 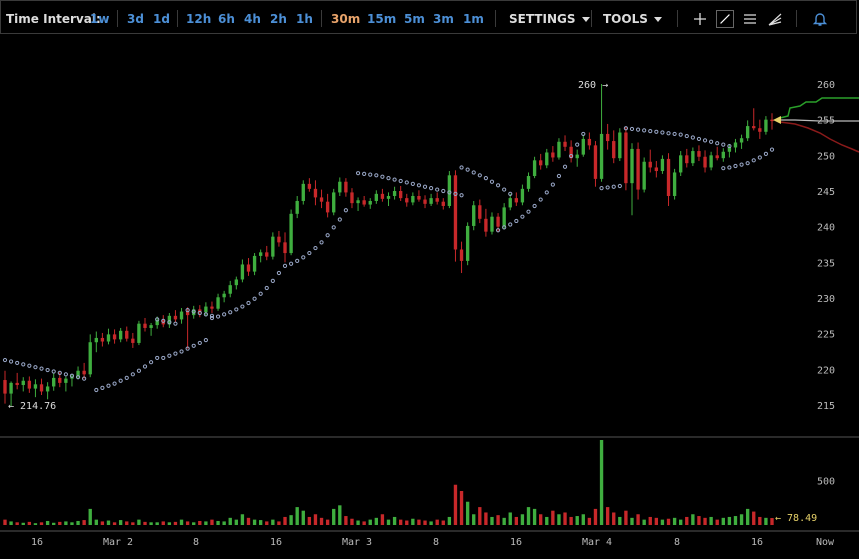 I want to click on line-draw-icon, so click(x=725, y=19).